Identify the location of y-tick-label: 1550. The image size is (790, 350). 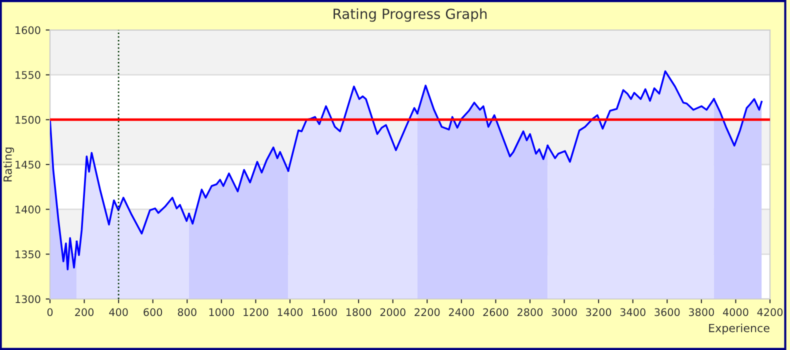
(28, 75).